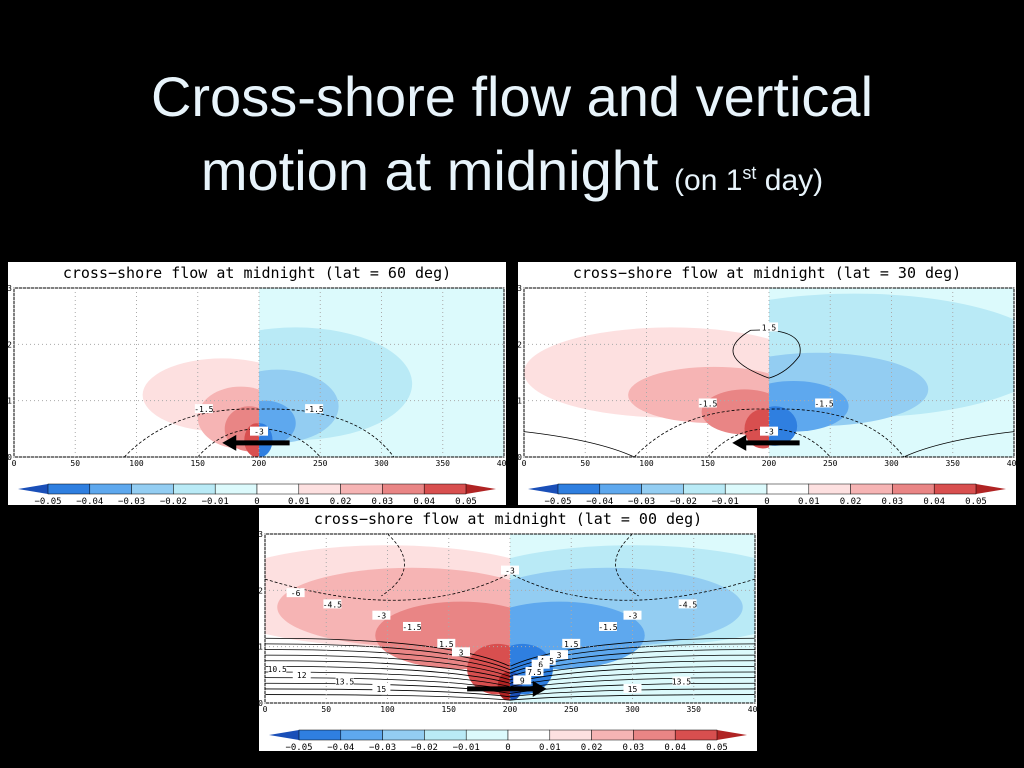 The width and height of the screenshot is (1024, 768). I want to click on contour-label: -4.5, so click(687, 604).